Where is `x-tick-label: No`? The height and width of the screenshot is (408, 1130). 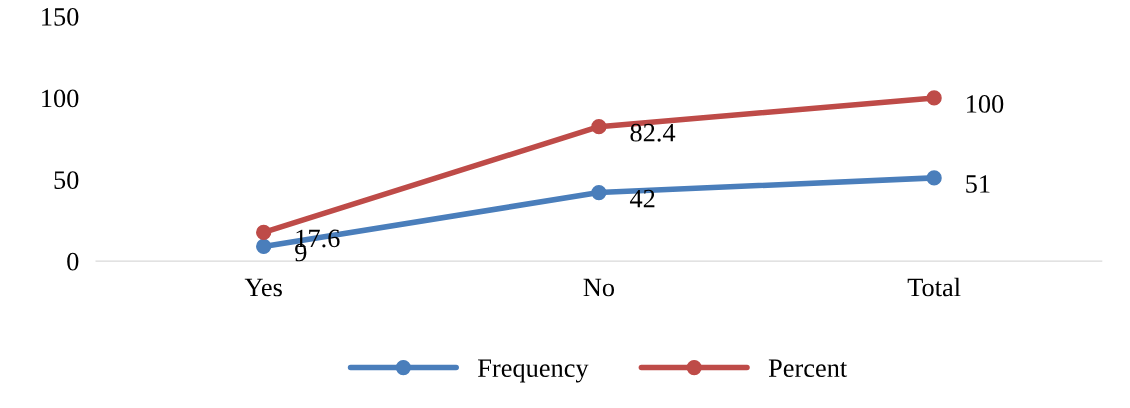
x-tick-label: No is located at coordinates (599, 287).